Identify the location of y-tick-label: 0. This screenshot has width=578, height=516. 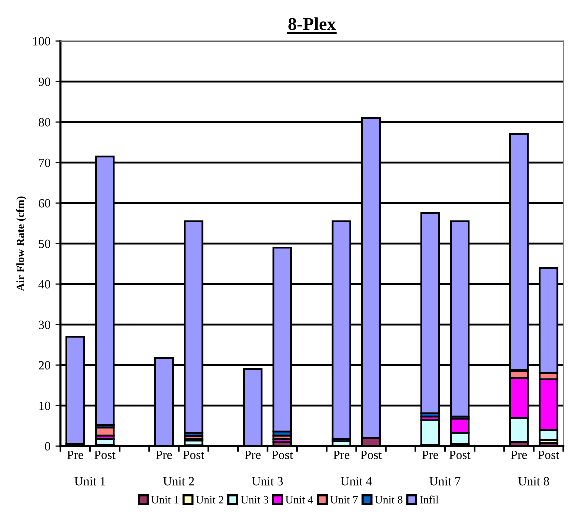
(47, 446).